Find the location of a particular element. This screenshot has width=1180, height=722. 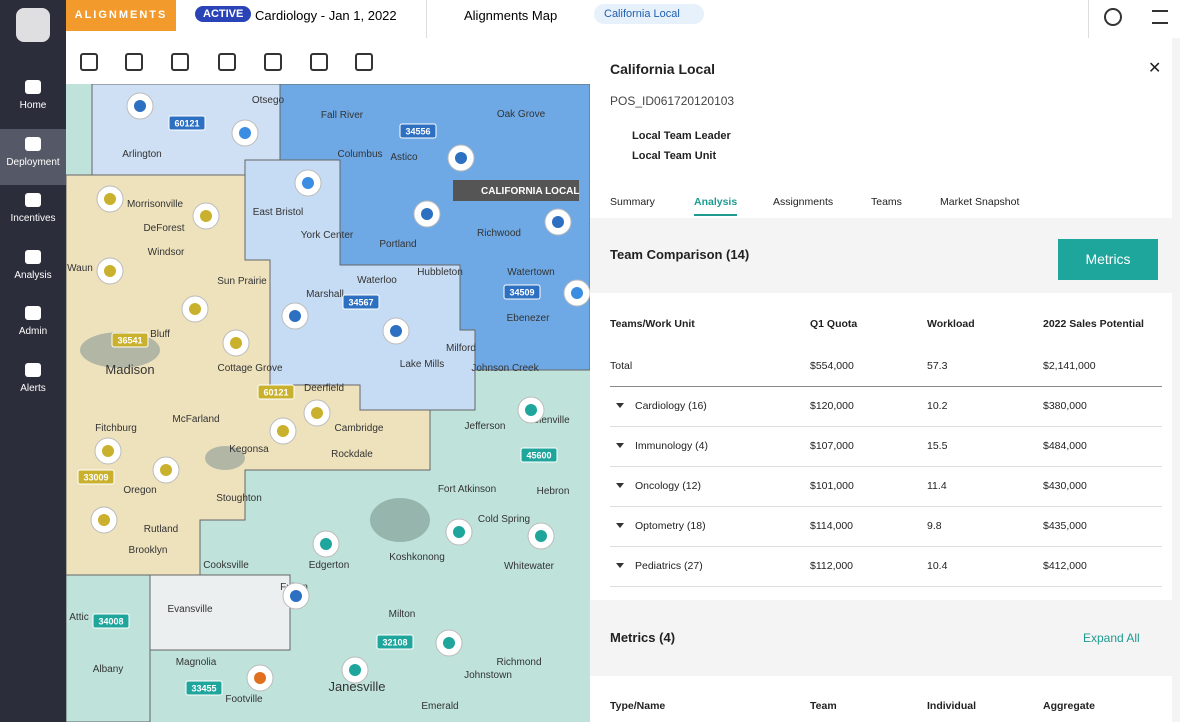

territory-code: 60121 is located at coordinates (275, 393).